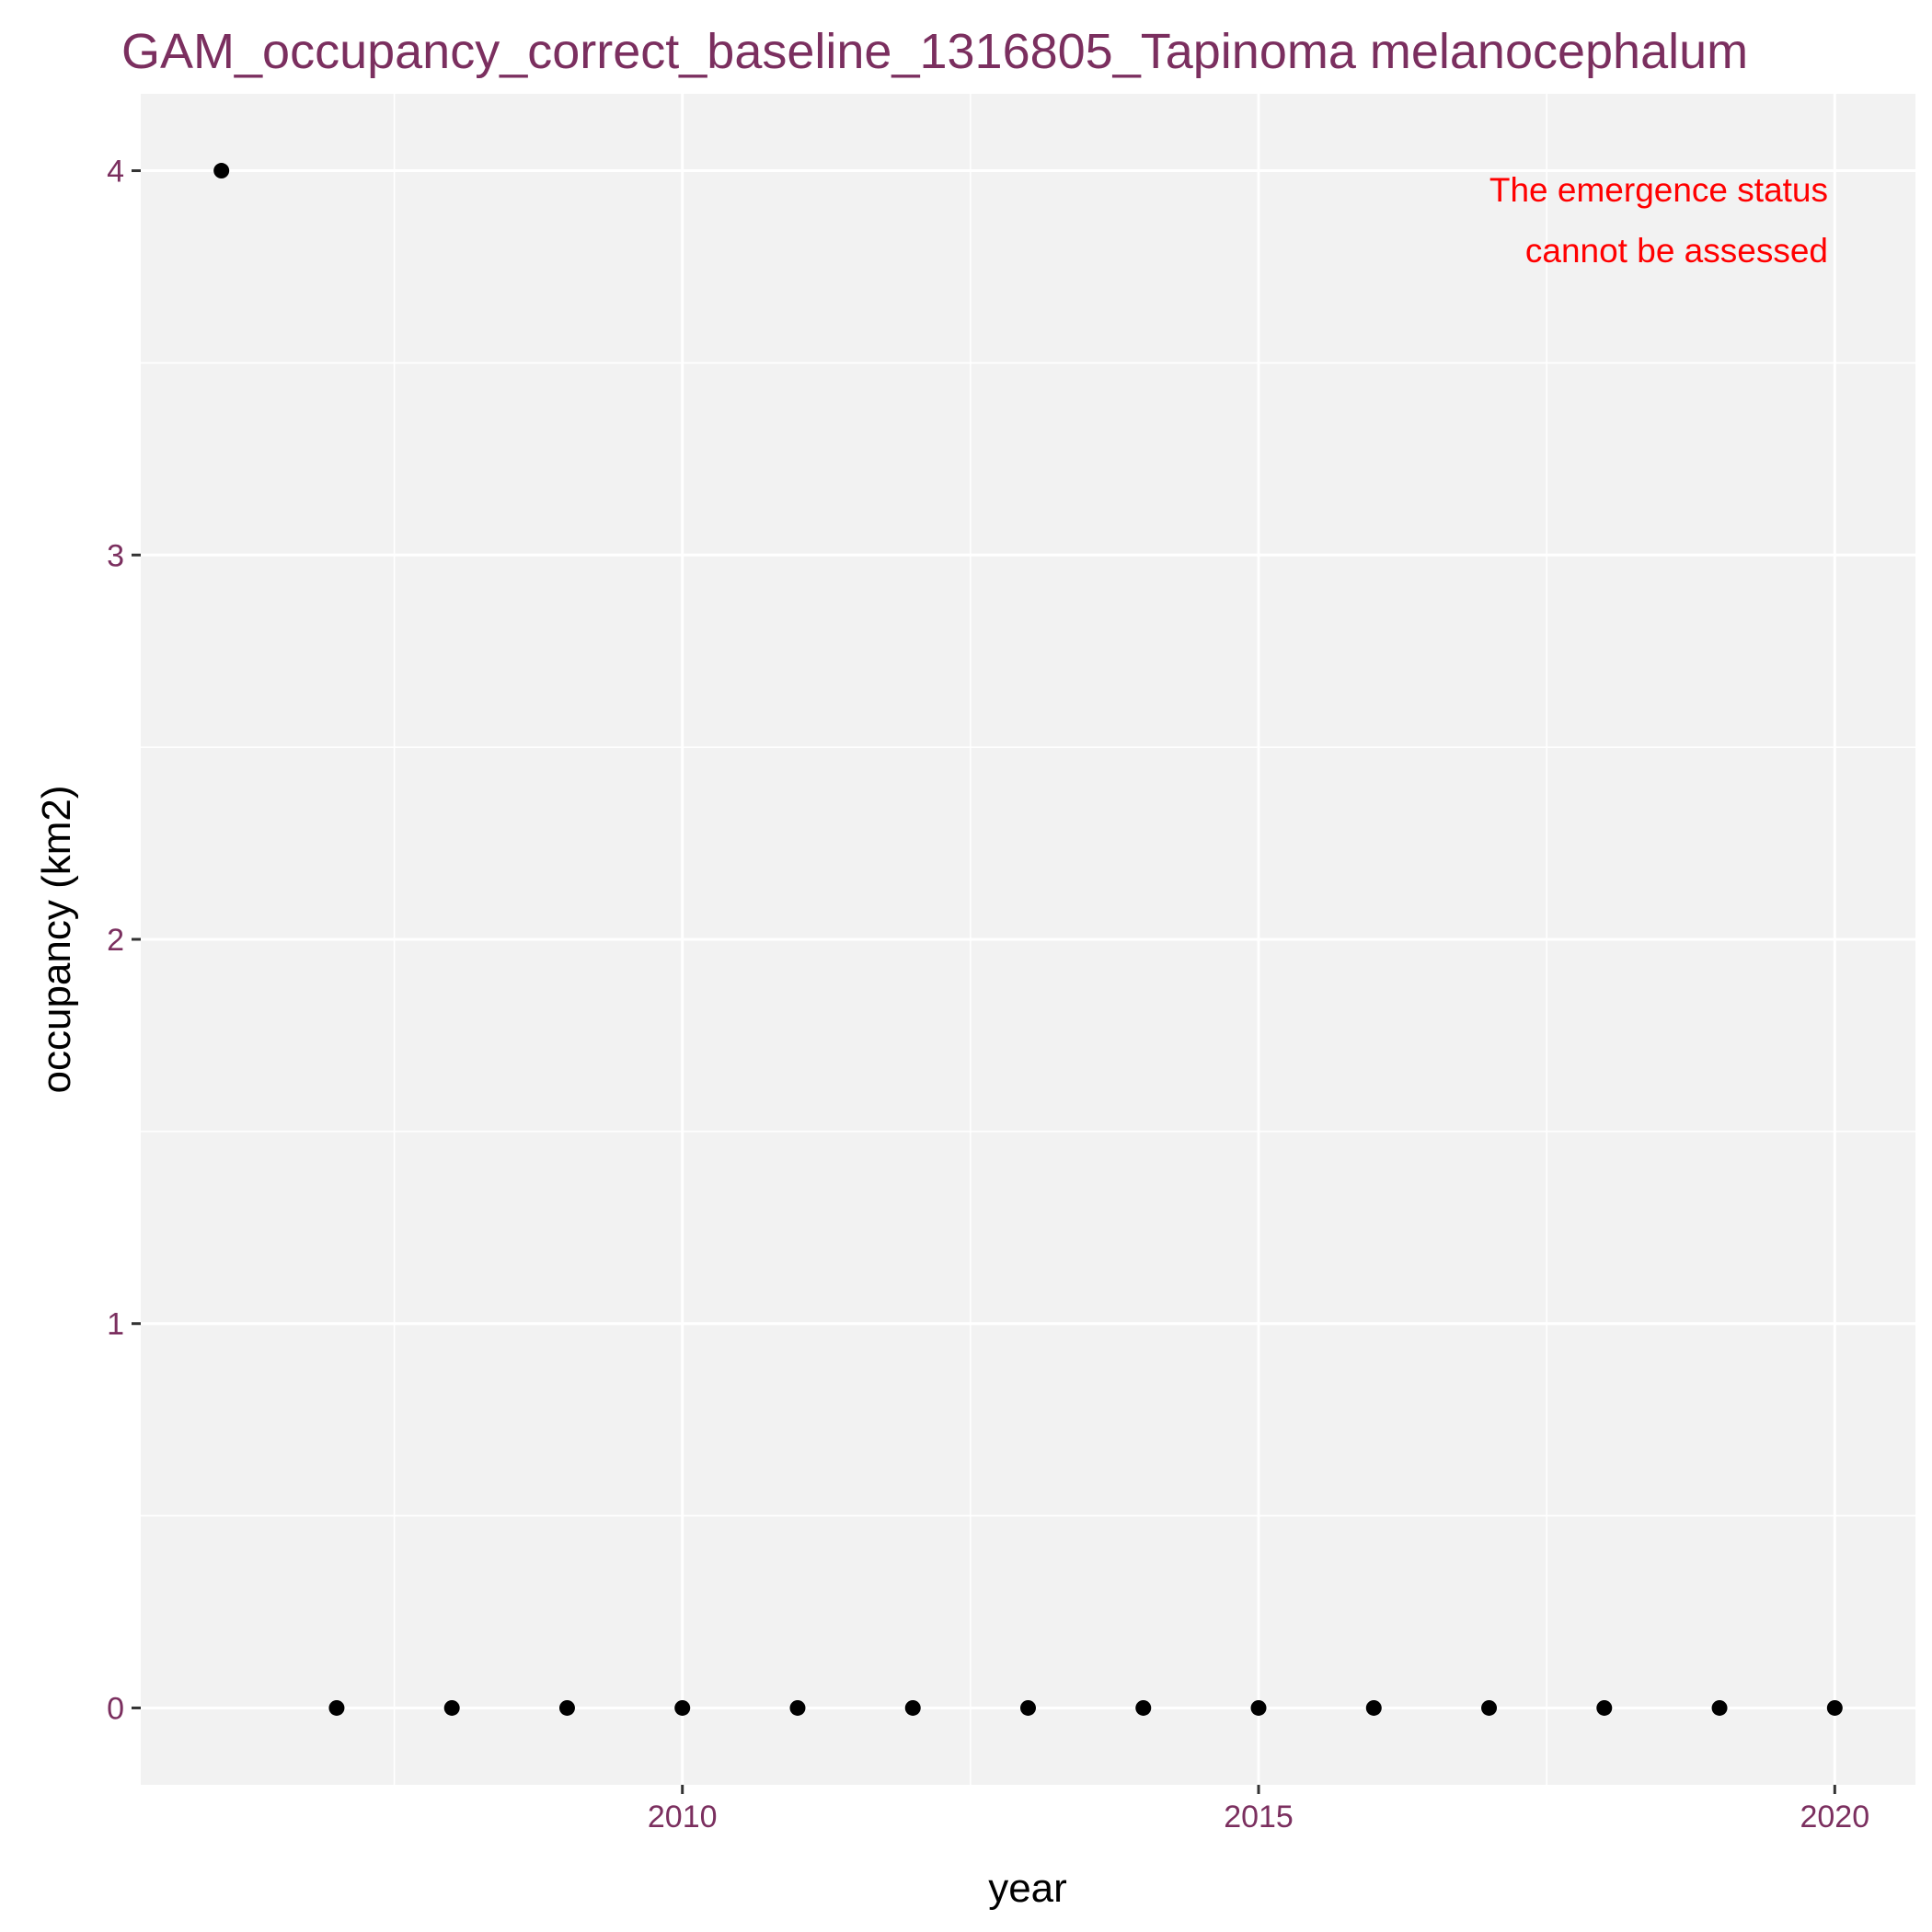 The width and height of the screenshot is (1932, 1932). I want to click on x-axis-label: year, so click(1027, 1888).